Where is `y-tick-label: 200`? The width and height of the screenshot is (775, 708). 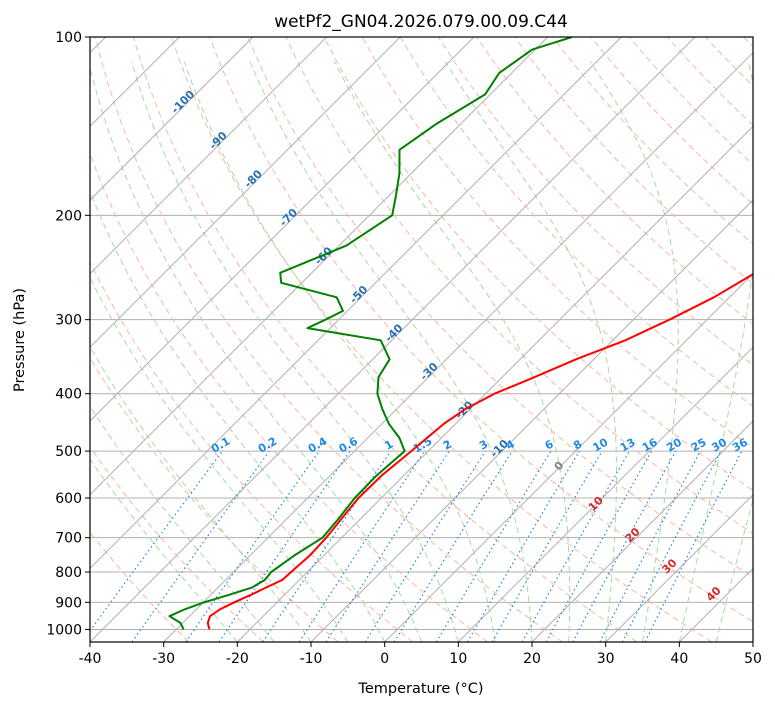 y-tick-label: 200 is located at coordinates (68, 216).